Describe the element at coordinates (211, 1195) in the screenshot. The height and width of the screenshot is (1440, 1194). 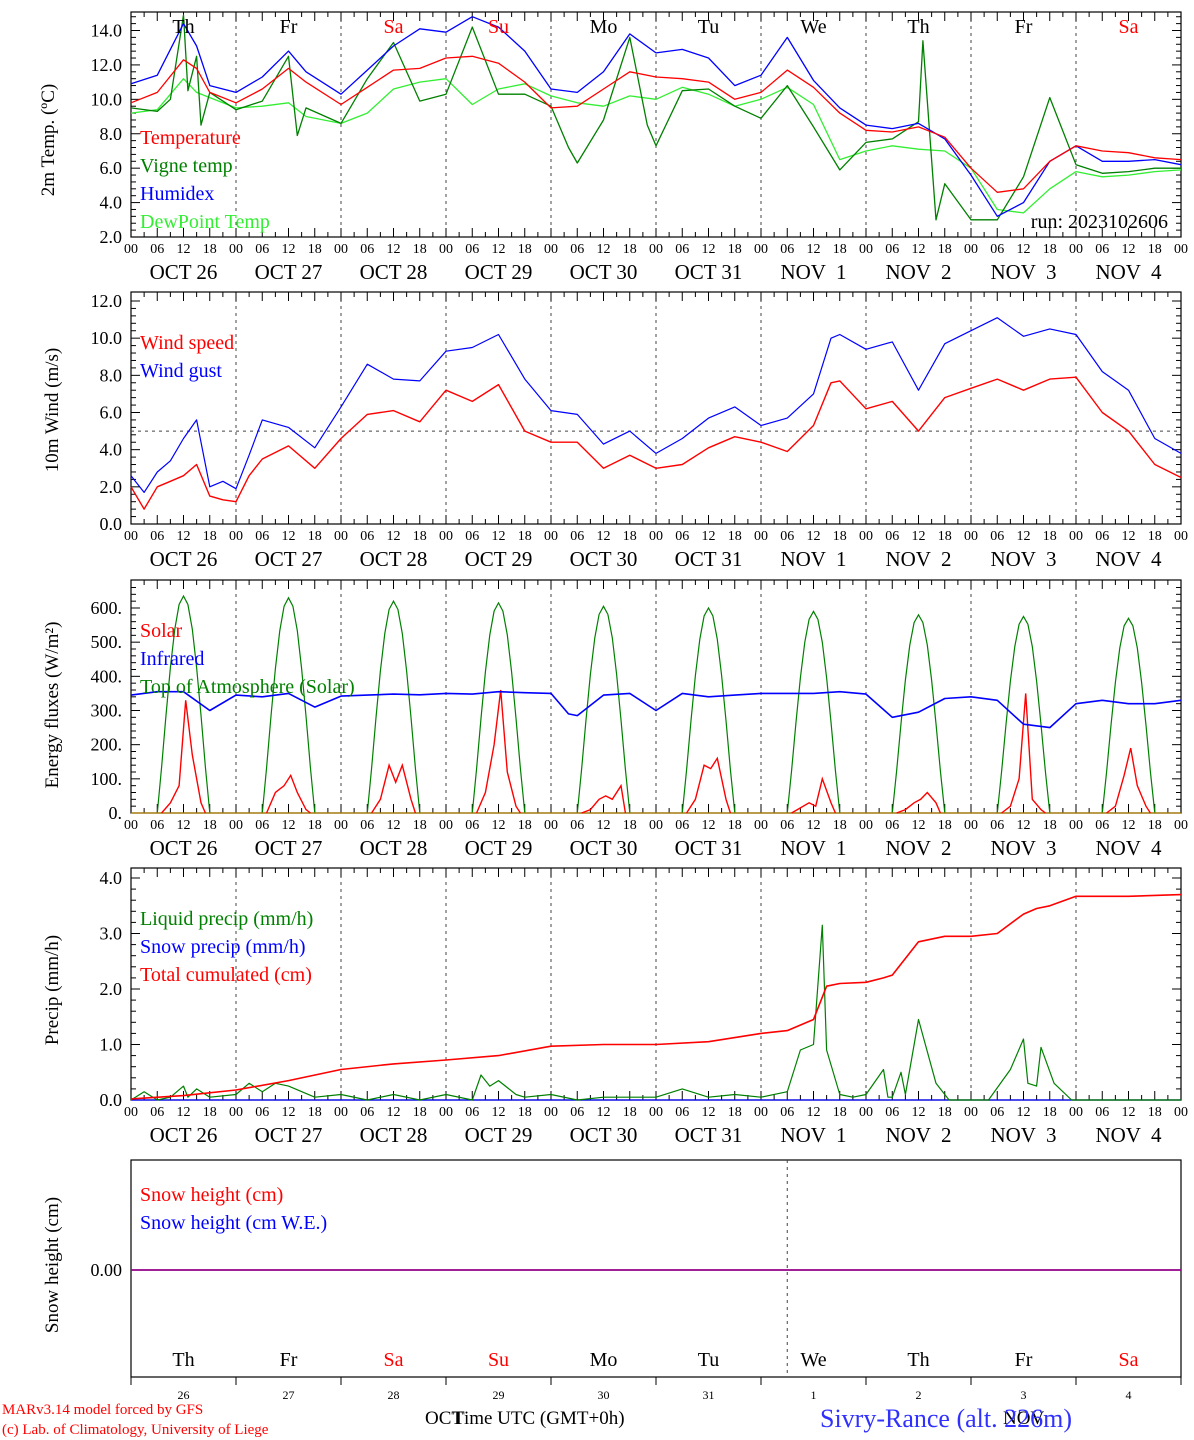
I see `legend-entry: Snow height (cm)` at that location.